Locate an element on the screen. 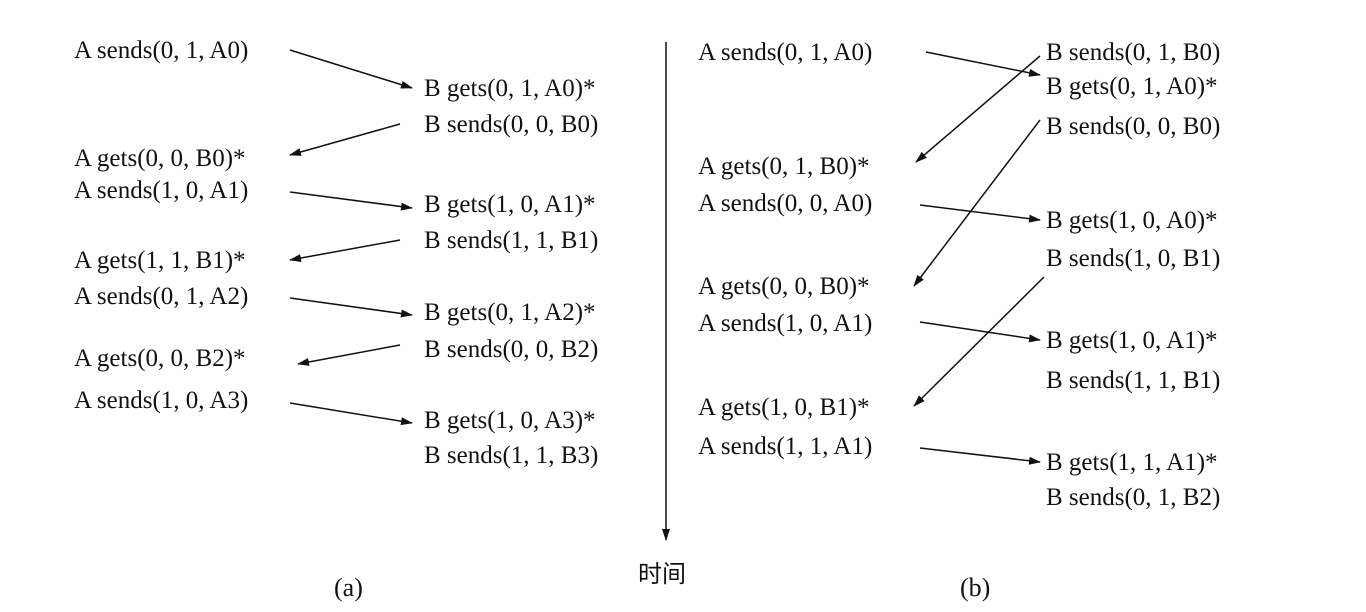  a-left-label-4: A gets(1, 1, B1)* is located at coordinates (160, 260).